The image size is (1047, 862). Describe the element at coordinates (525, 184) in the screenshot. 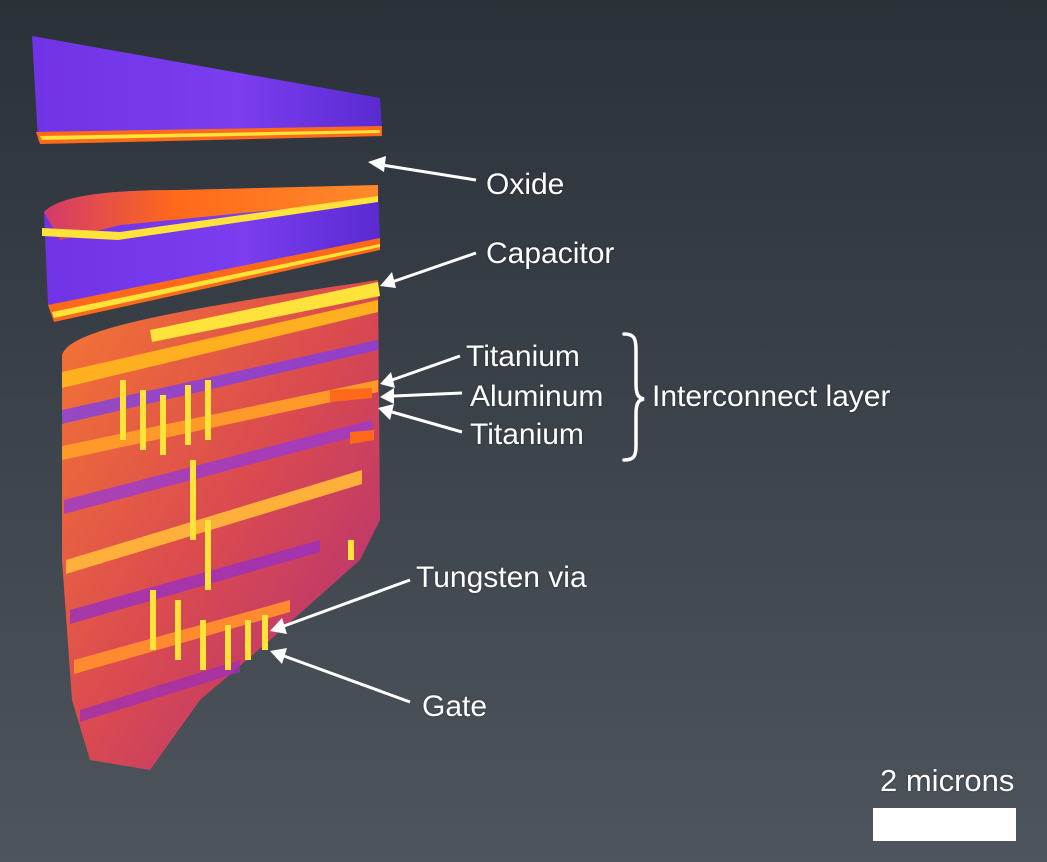

I see `label-oxide: Oxide` at that location.